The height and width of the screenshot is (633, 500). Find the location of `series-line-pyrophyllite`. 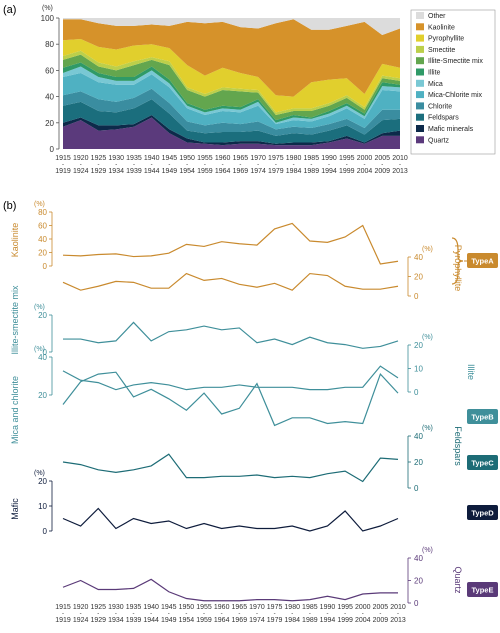

series-line-pyrophyllite is located at coordinates (230, 281).